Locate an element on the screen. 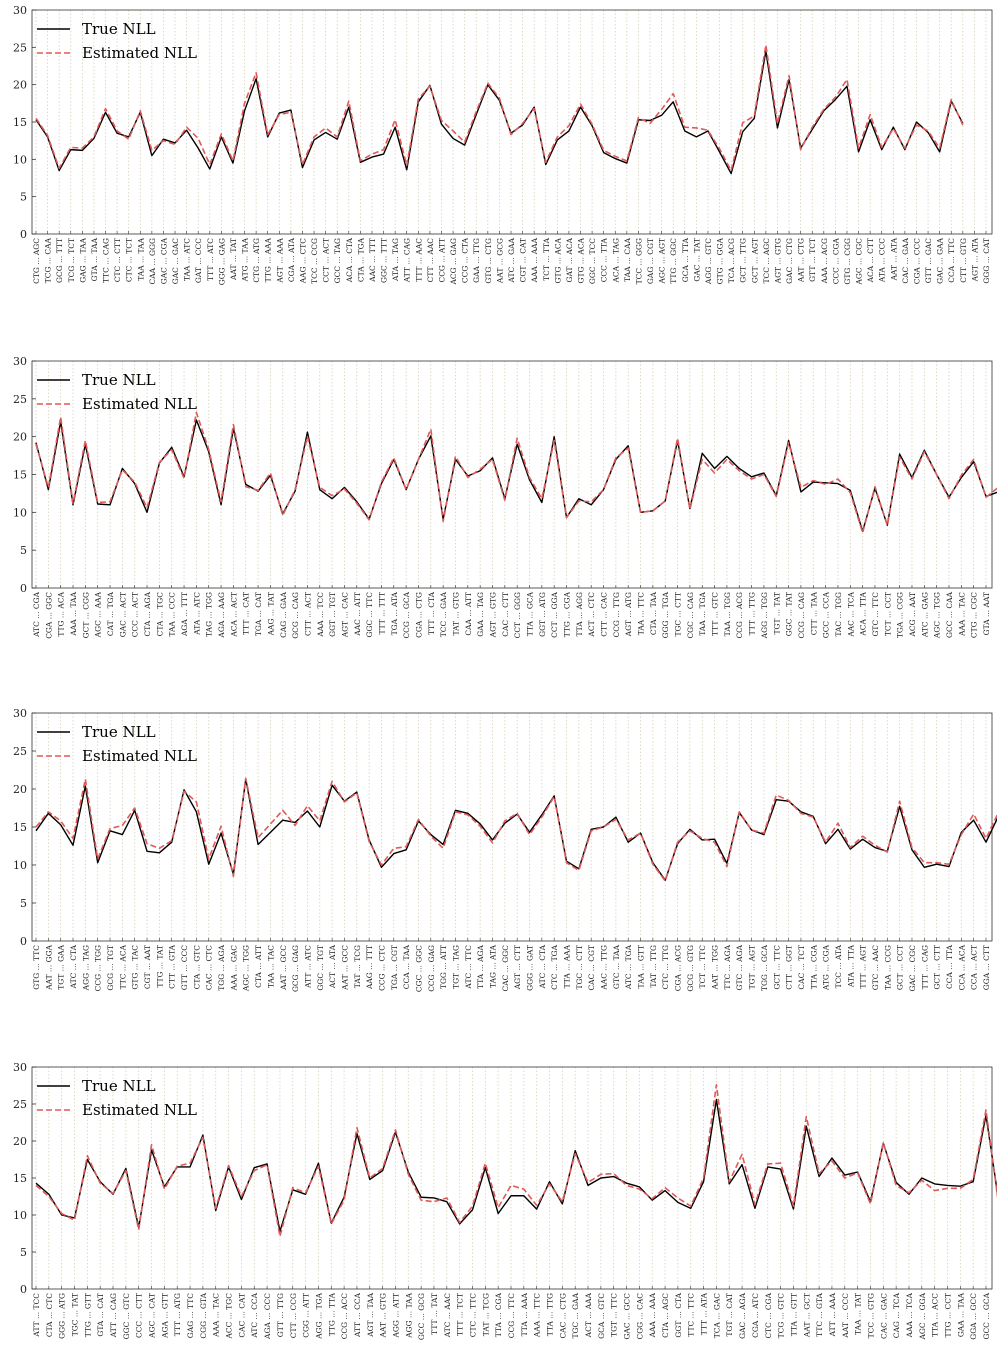 This screenshot has width=997, height=1366. x-tick-label: AAT ... CTG is located at coordinates (801, 260).